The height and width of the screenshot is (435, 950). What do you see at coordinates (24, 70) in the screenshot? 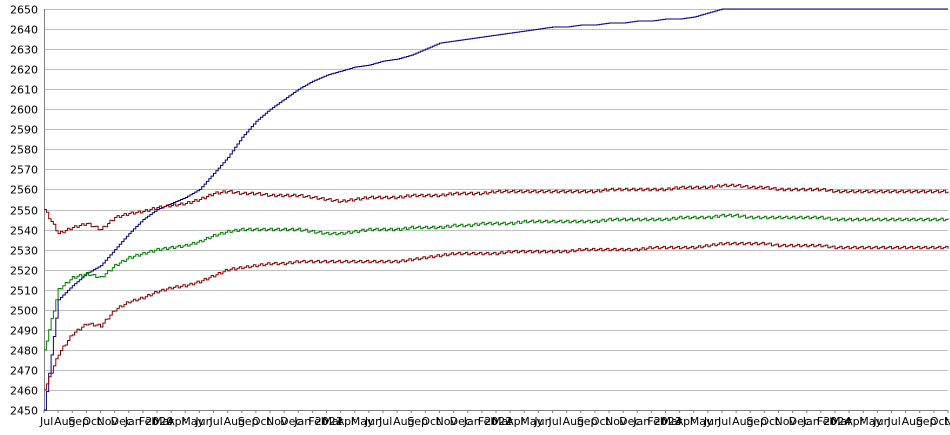
I see `y-tick-label: 2620` at bounding box center [24, 70].